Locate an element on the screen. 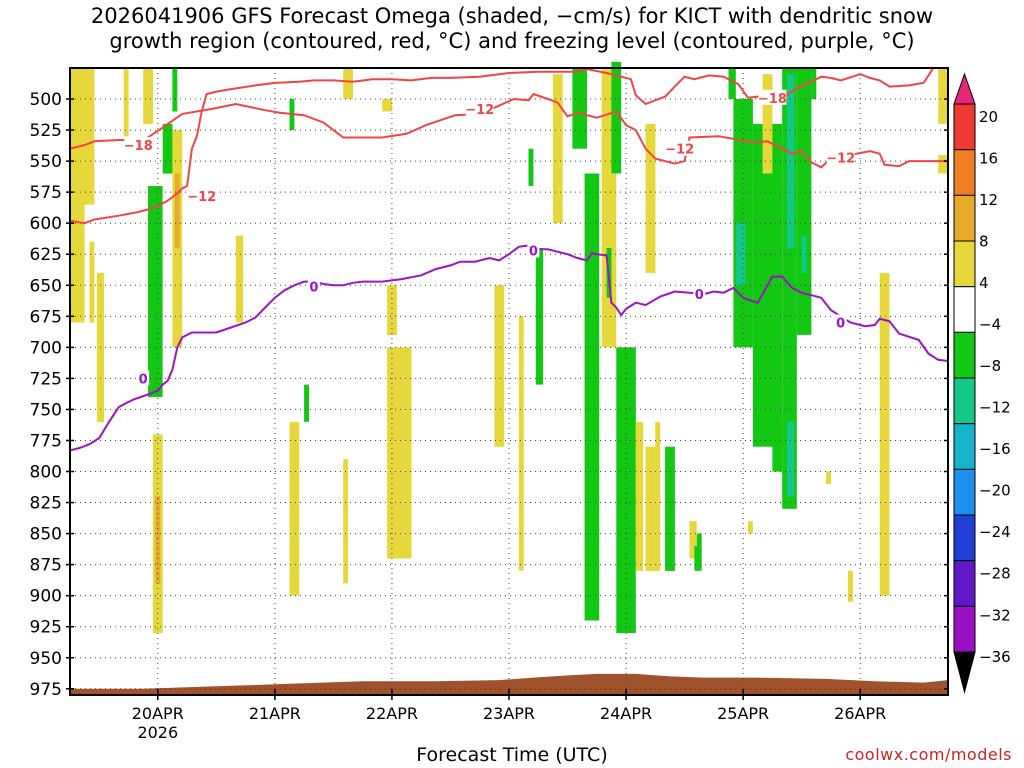  colorbar-label-5: −4 is located at coordinates (990, 325).